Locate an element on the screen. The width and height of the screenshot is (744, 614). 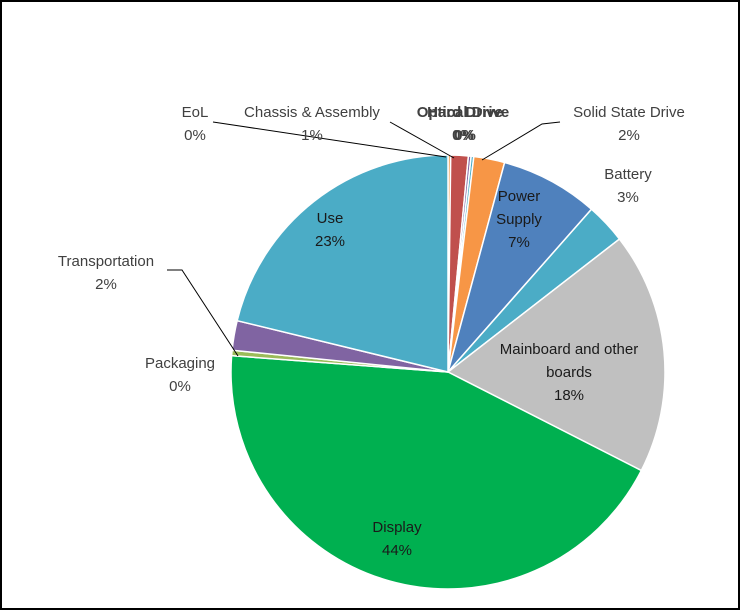
slice-label-power-supply: Power Supply 7% is located at coordinates (519, 219).